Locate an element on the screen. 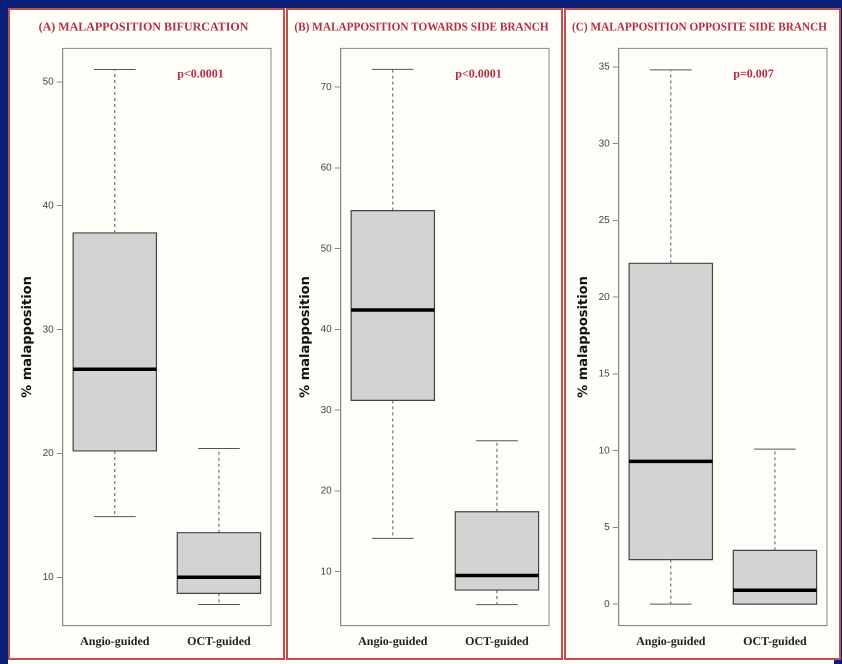 Image resolution: width=842 pixels, height=664 pixels. annotation: p=0.007 is located at coordinates (753, 73).